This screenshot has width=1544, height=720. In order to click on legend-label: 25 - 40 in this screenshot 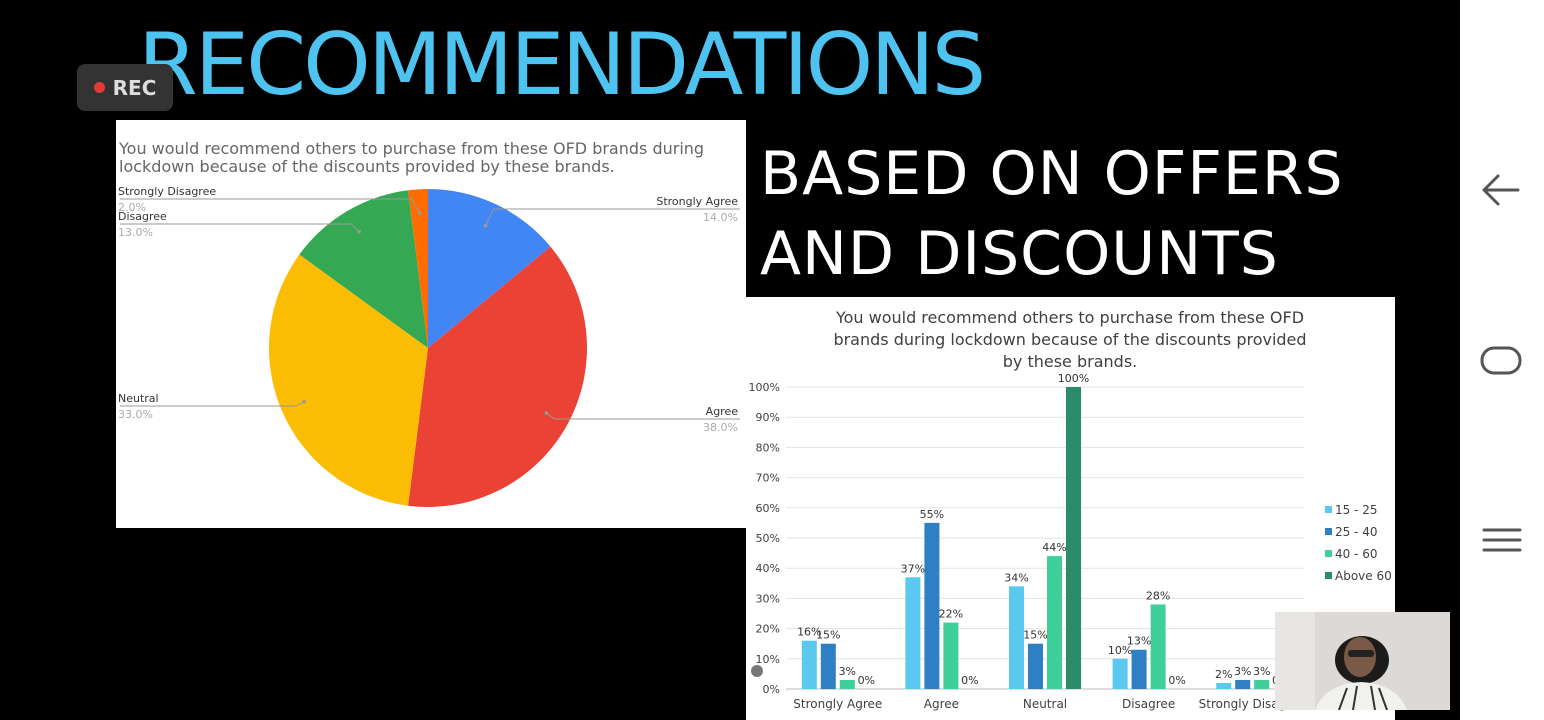, I will do `click(1356, 532)`.